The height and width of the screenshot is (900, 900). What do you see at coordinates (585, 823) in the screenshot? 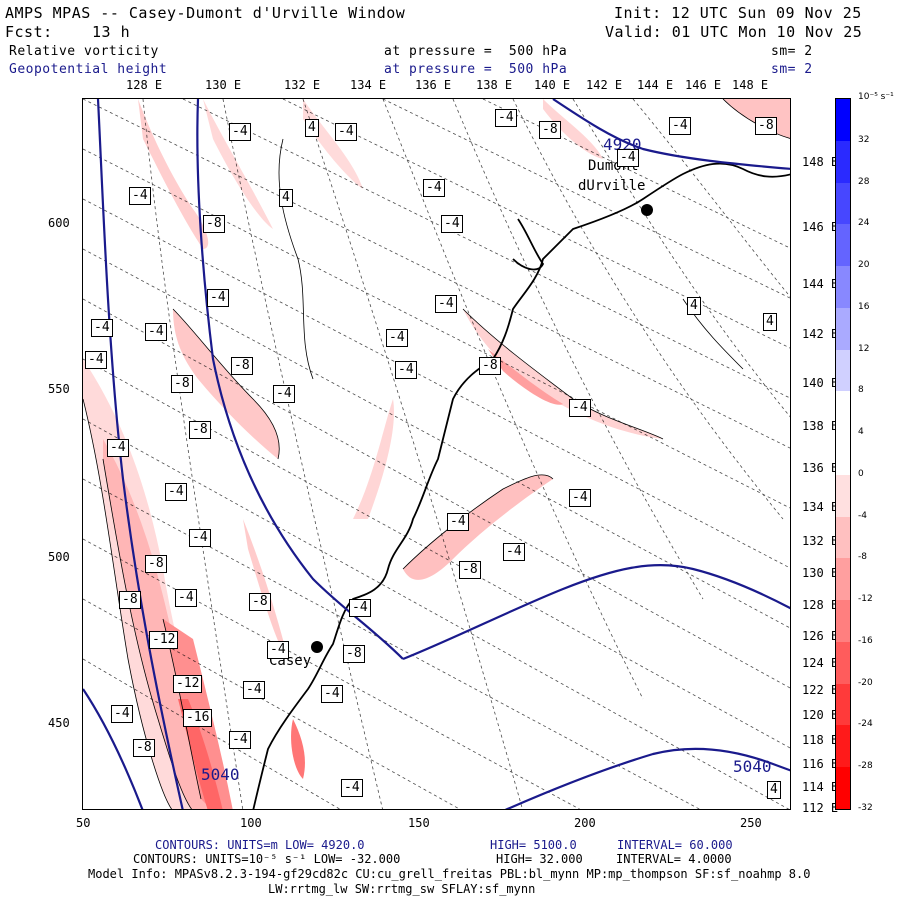
I see `x-tick: 200` at bounding box center [585, 823].